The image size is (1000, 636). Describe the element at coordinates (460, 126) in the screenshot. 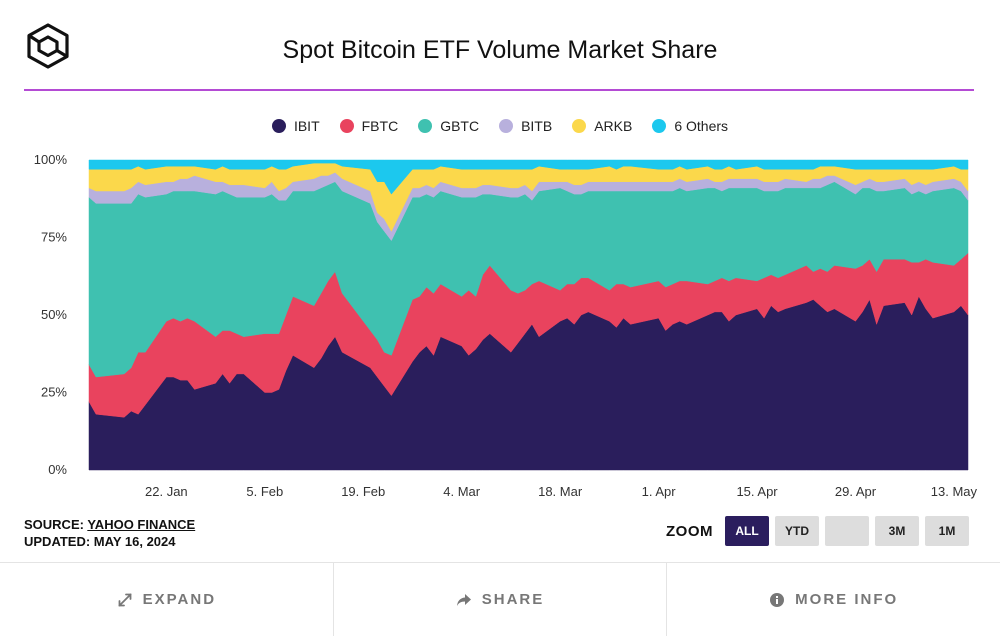

I see `legend-label: GBTC` at that location.